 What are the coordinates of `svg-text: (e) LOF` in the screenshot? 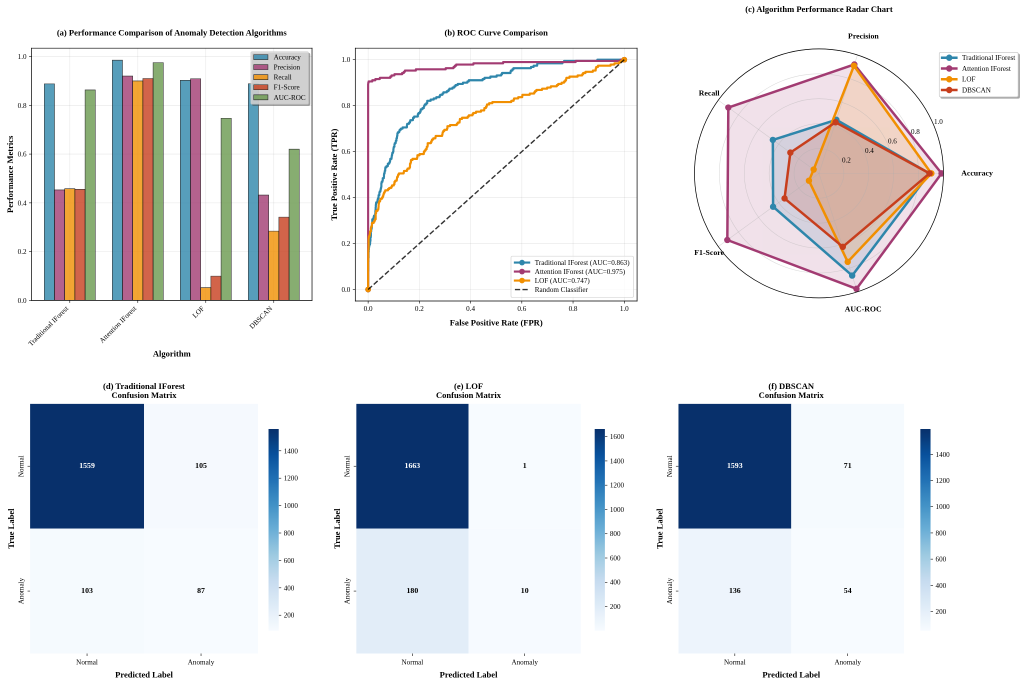 It's located at (468, 386).